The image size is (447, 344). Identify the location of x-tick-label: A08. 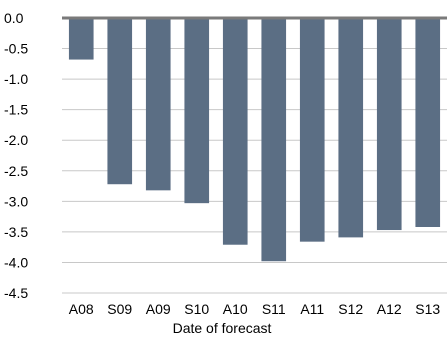
(81, 309).